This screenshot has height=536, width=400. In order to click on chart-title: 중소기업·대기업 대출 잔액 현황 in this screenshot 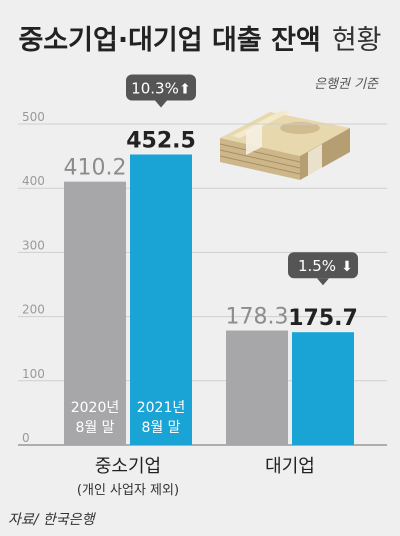, I will do `click(199, 40)`.